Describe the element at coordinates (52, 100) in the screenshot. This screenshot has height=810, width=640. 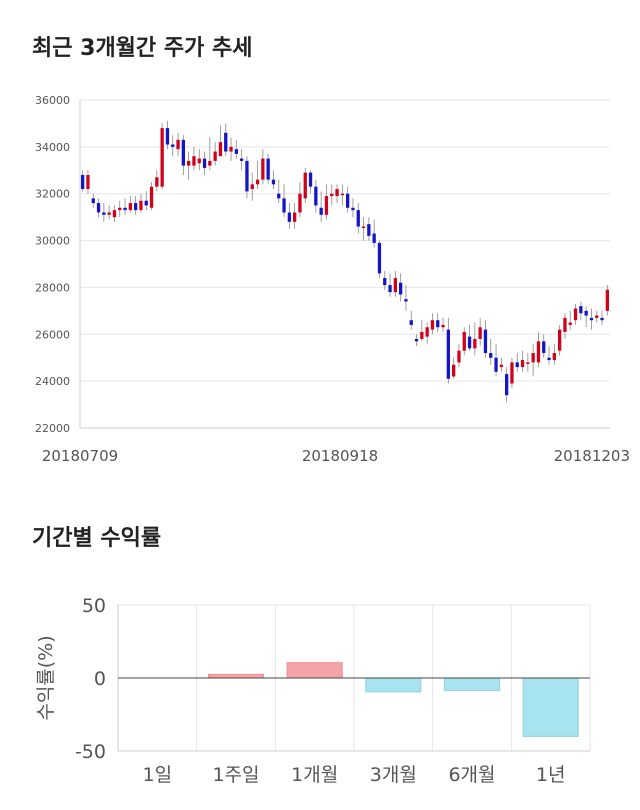
I see `y-tick-label: 36000` at that location.